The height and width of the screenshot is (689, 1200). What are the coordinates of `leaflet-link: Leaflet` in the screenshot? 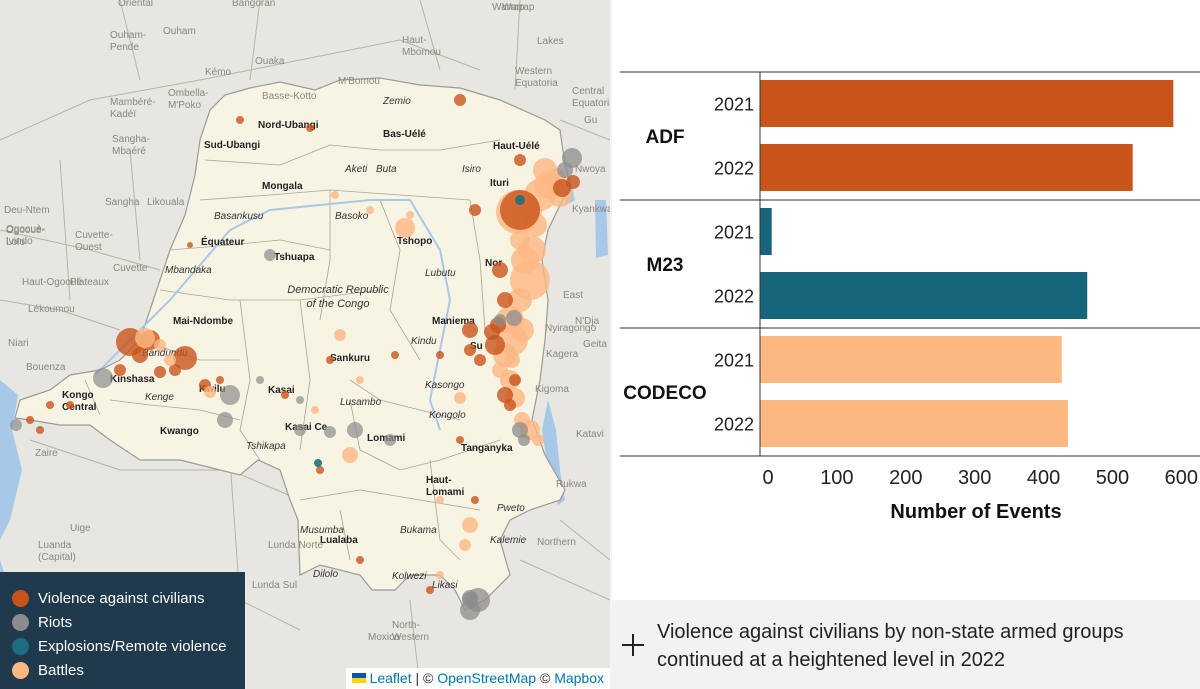 It's located at (390, 678).